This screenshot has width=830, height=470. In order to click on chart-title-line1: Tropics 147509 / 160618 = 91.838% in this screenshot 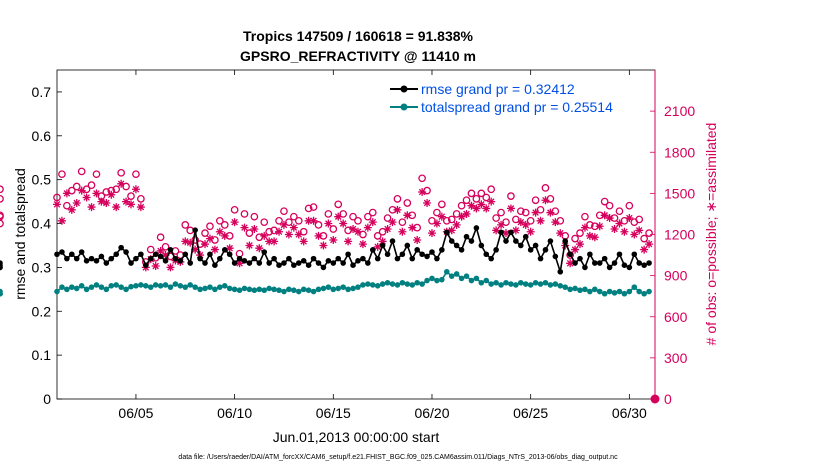, I will do `click(358, 36)`.